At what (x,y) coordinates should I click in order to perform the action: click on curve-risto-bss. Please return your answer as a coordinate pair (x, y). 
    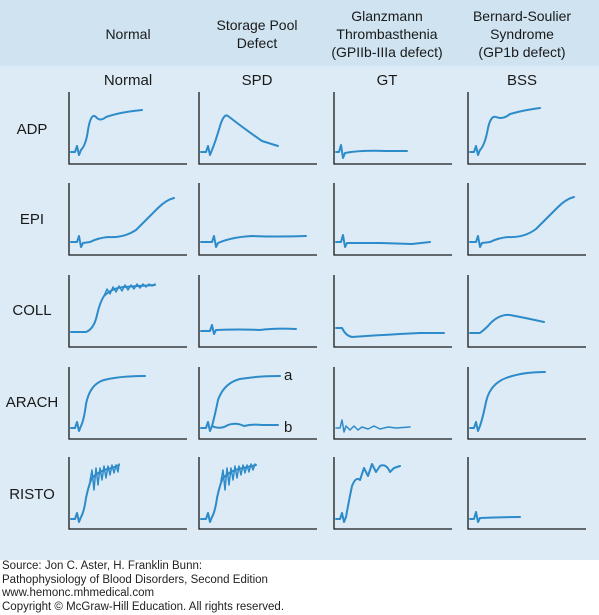
    Looking at the image, I should click on (495, 517).